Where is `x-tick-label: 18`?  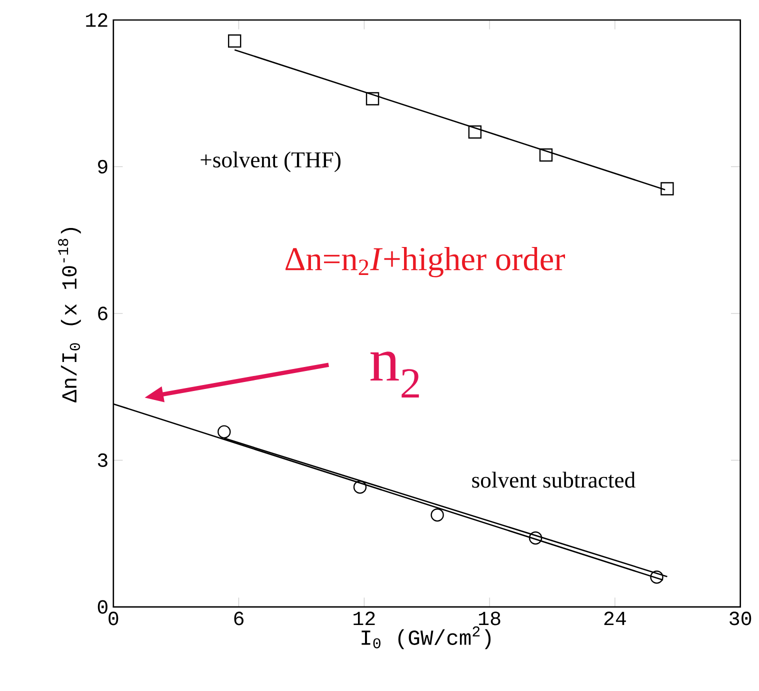
x-tick-label: 18 is located at coordinates (489, 619).